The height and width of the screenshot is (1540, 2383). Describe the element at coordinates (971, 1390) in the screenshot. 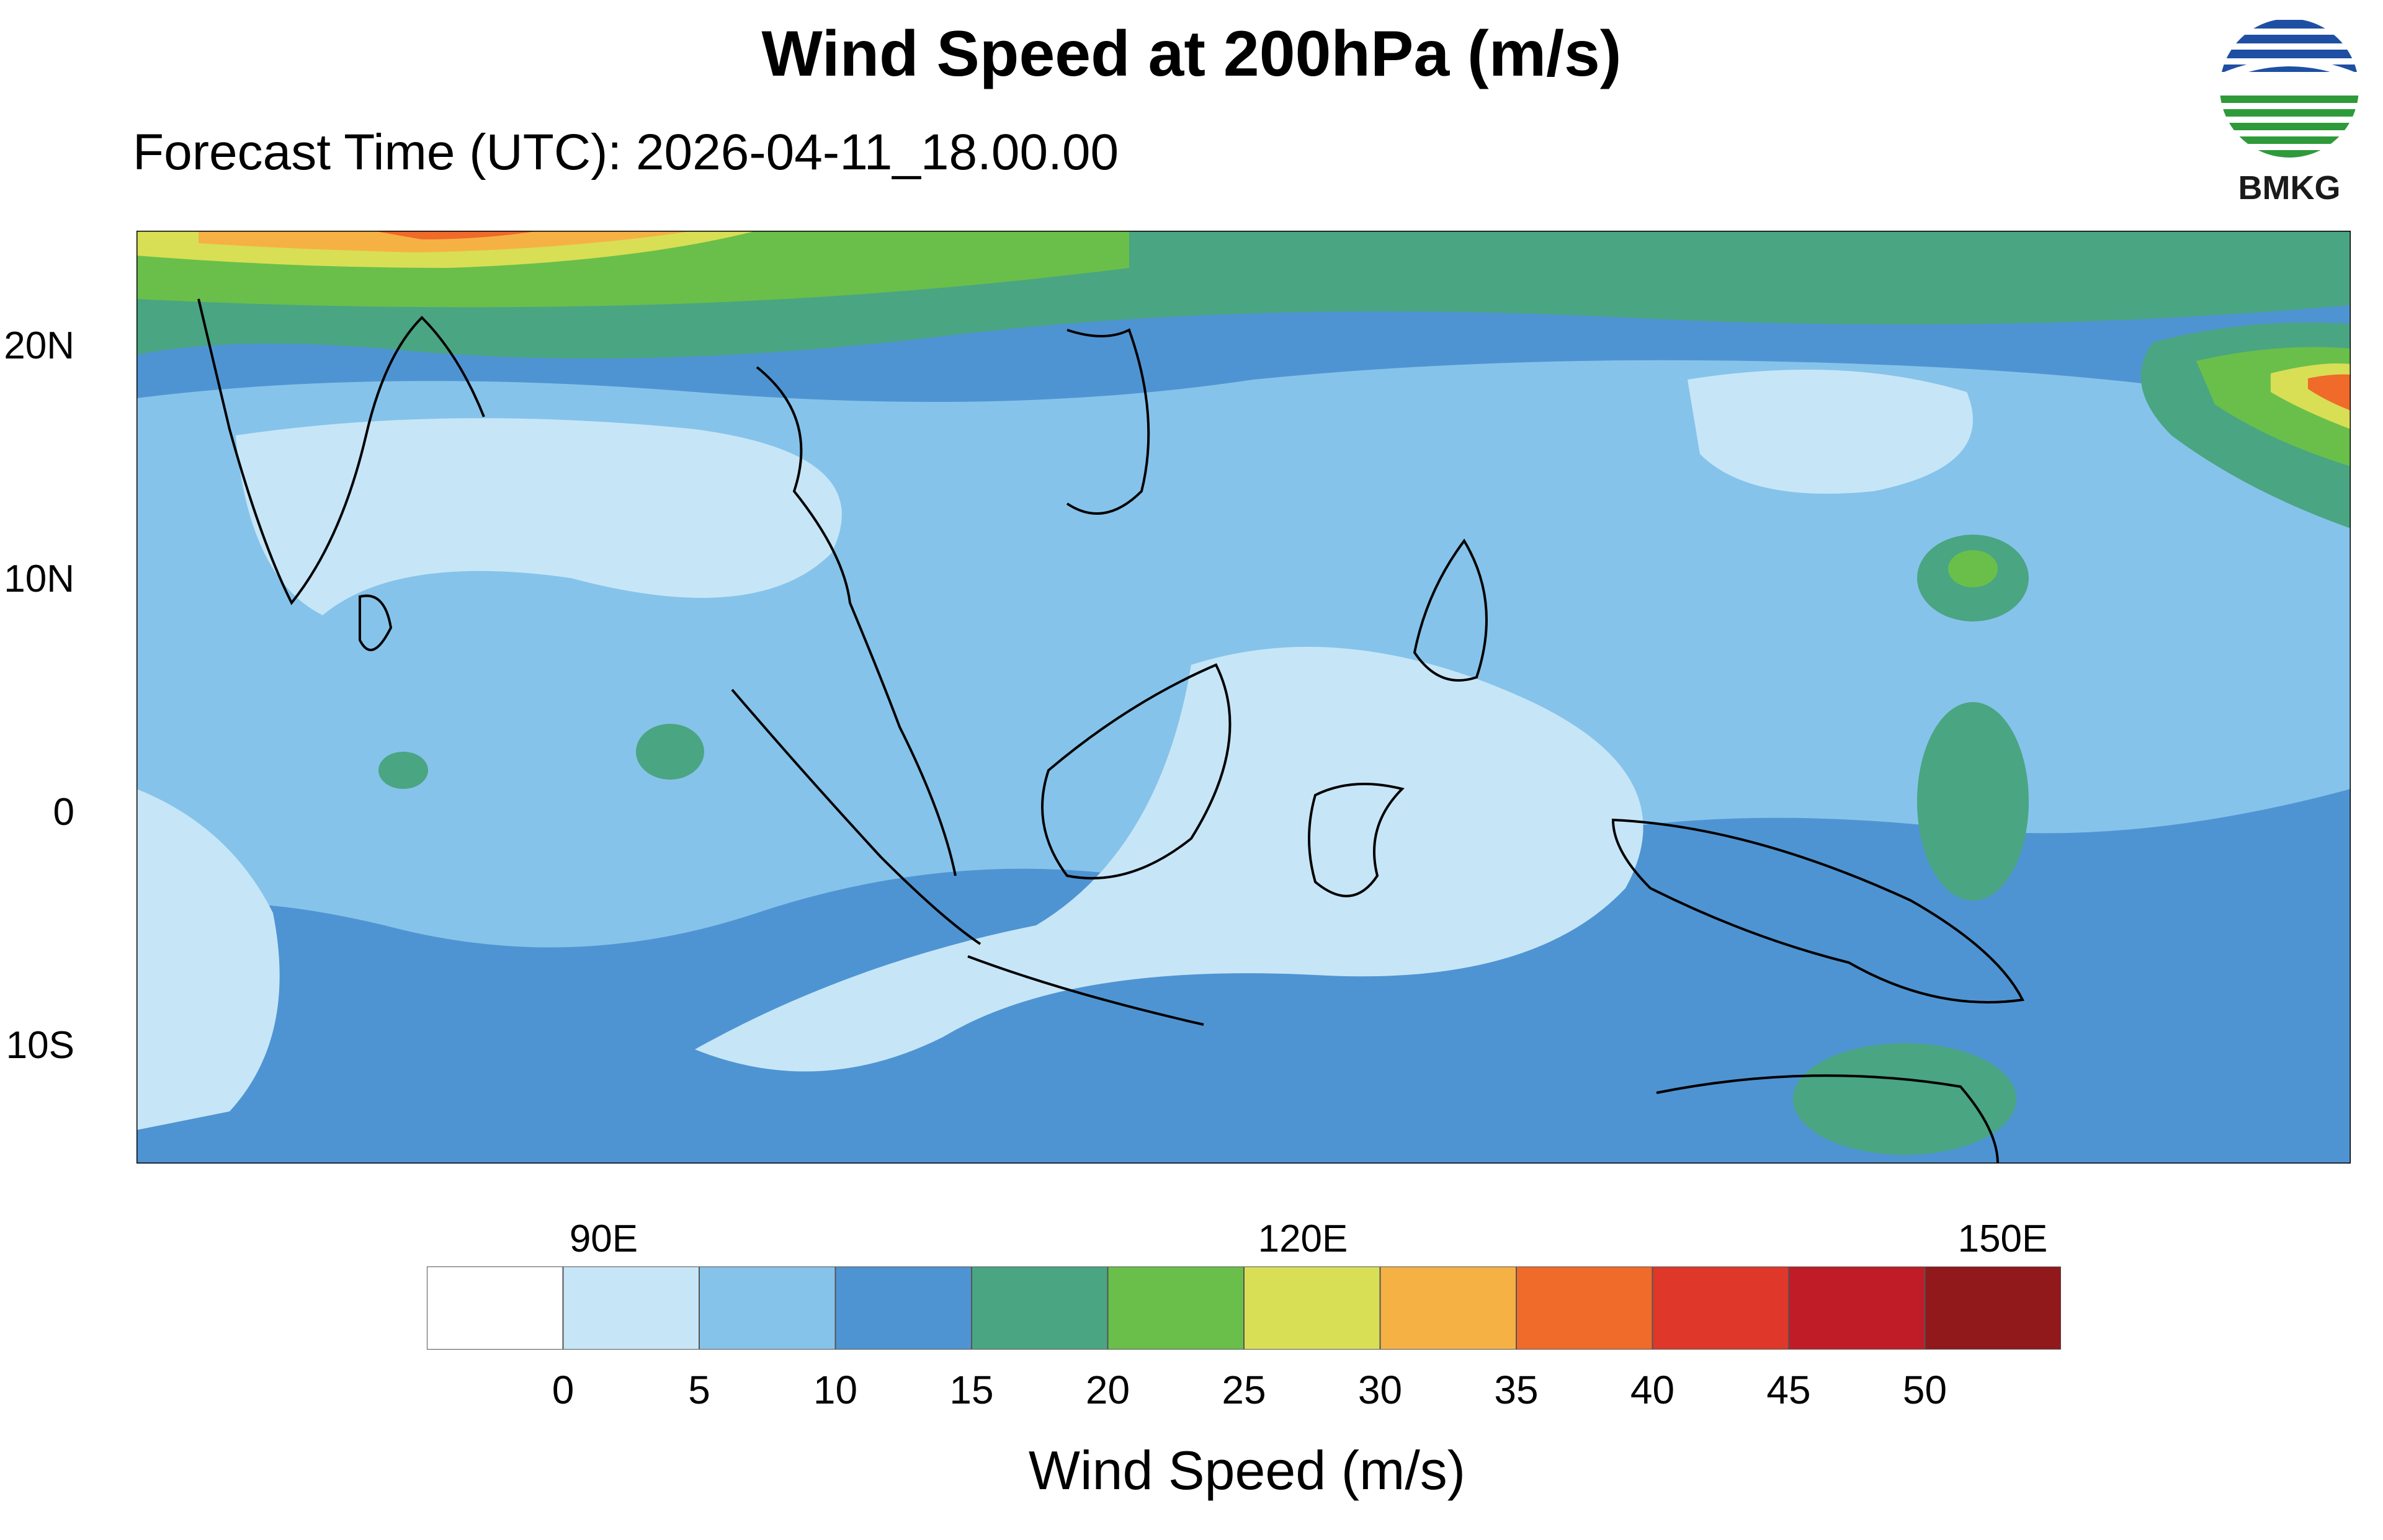

I see `colorbar-tick-label: 15` at that location.